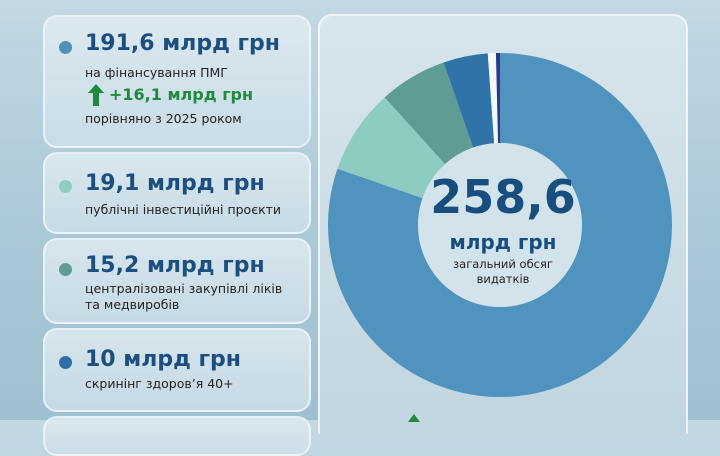 This screenshot has height=456, width=720. What do you see at coordinates (156, 72) in the screenshot?
I see `pmg-description: на фінансування ПМГ` at bounding box center [156, 72].